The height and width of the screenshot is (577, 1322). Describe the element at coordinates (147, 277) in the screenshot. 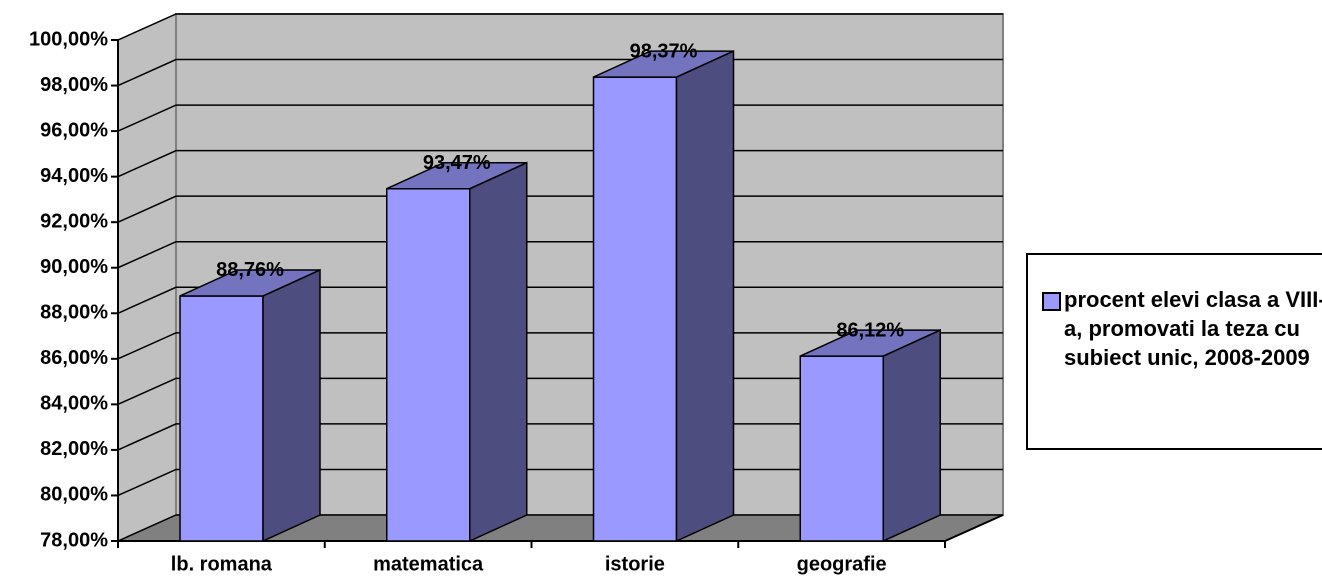

I see `side-wall` at that location.